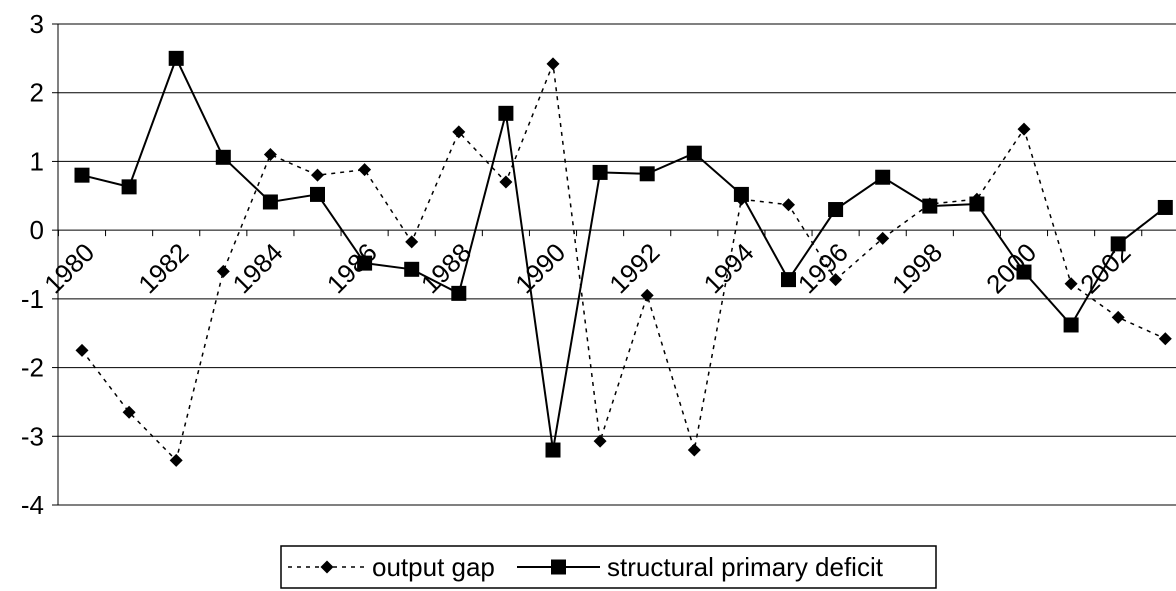 Image resolution: width=1176 pixels, height=591 pixels. I want to click on legend-item: structural primary deficit, so click(700, 567).